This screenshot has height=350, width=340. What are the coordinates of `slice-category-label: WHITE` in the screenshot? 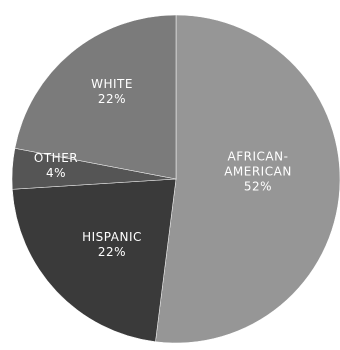 It's located at (112, 84).